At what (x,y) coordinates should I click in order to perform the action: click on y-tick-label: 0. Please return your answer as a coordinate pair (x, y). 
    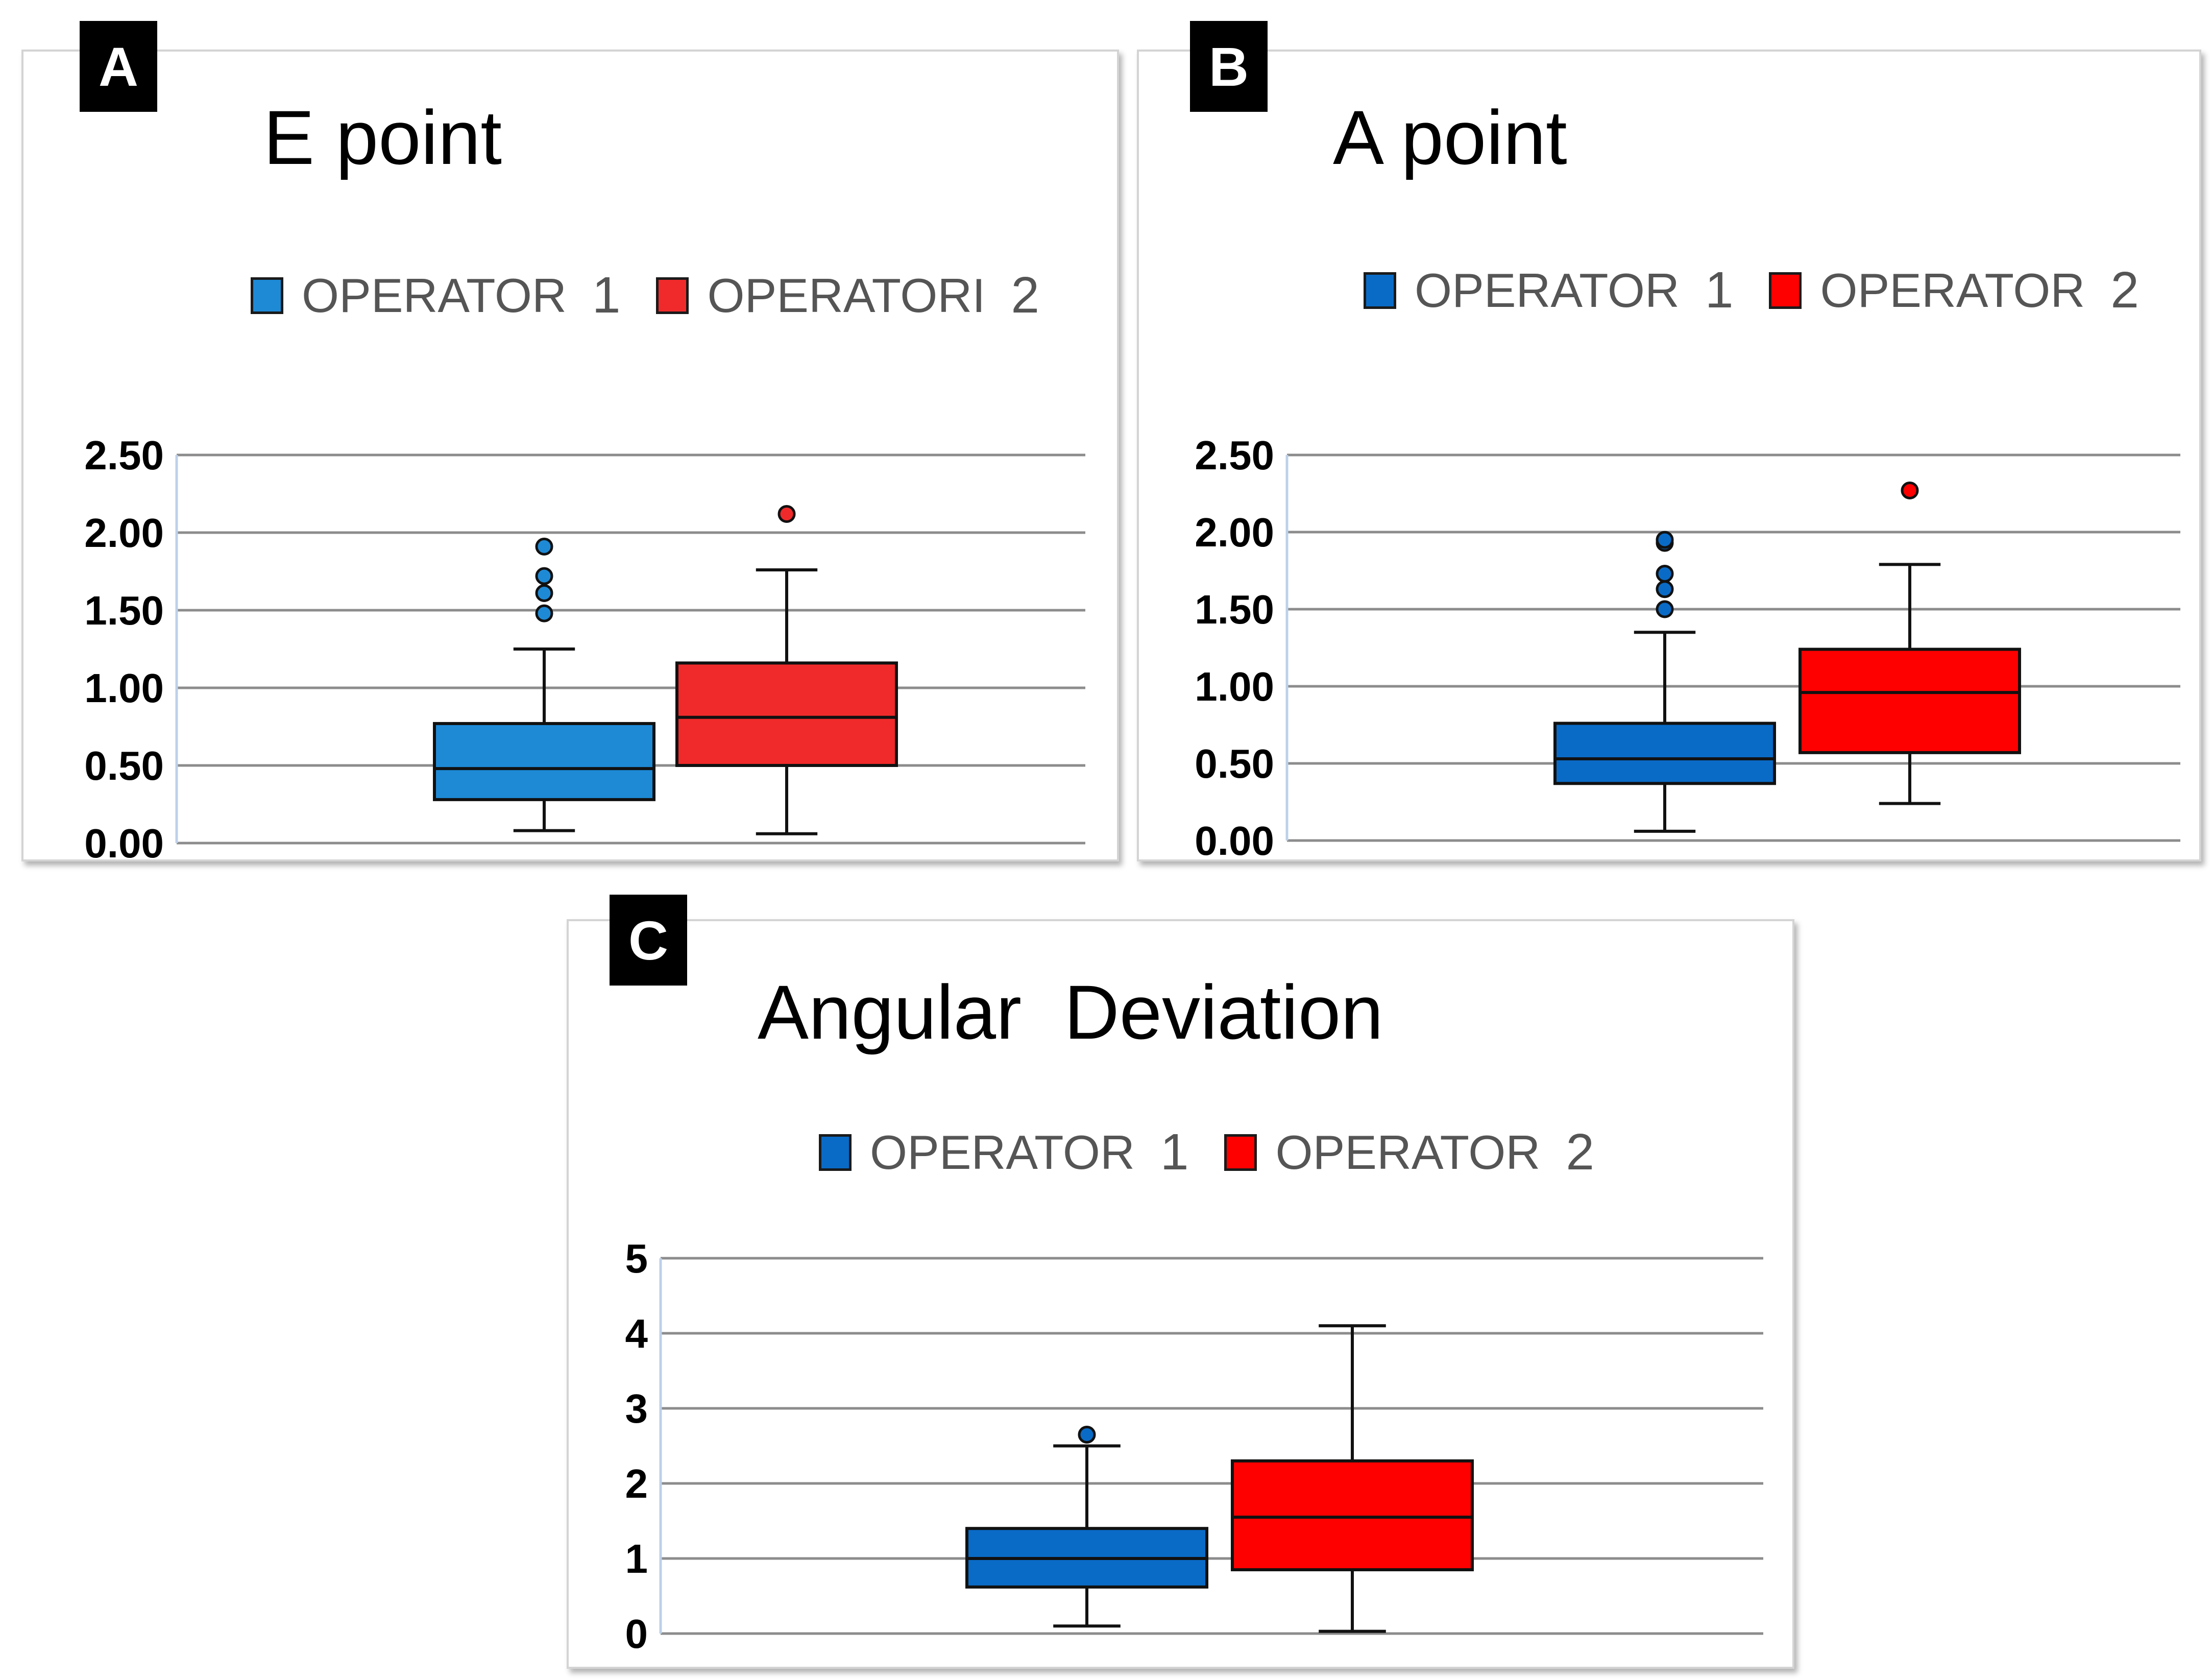
    Looking at the image, I should click on (636, 1634).